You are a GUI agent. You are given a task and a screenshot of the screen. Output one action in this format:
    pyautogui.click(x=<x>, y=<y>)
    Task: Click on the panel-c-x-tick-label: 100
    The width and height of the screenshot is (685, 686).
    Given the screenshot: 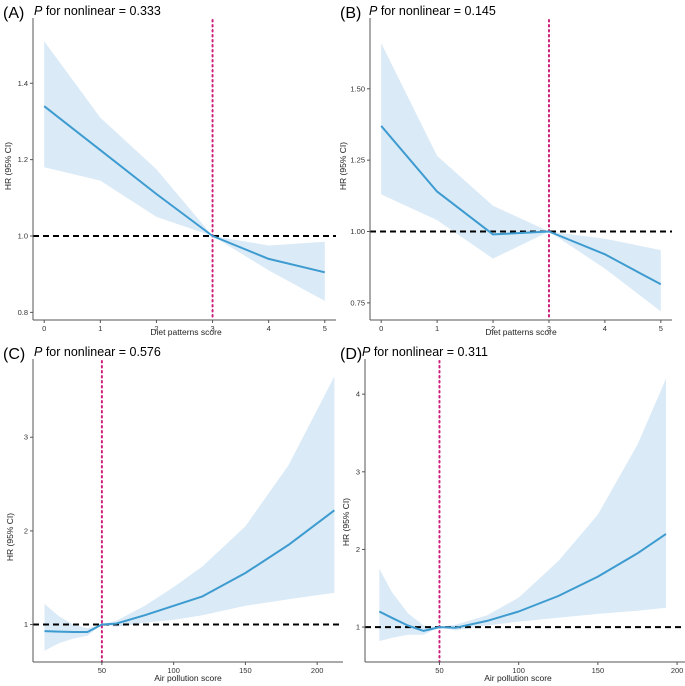 What is the action you would take?
    pyautogui.click(x=173, y=670)
    